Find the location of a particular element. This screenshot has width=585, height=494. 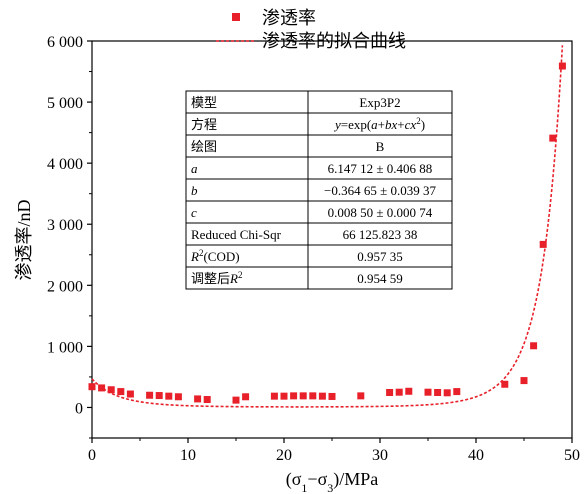

table-value: B is located at coordinates (380, 146).